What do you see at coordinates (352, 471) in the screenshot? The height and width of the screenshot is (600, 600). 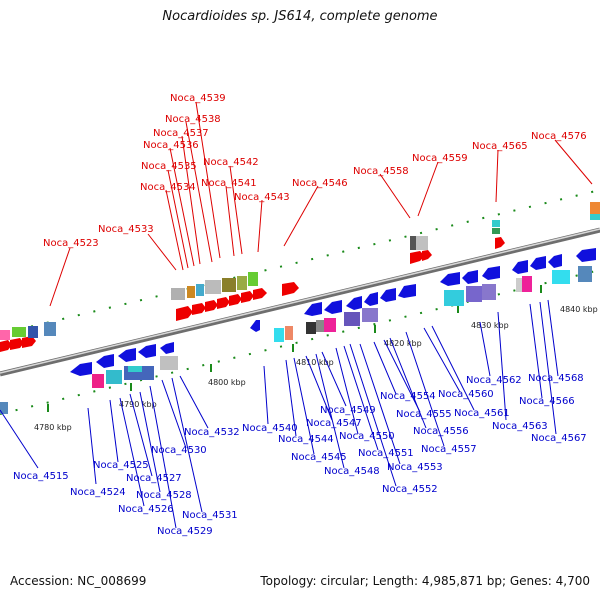 I see `gene-label: Noca_4548` at bounding box center [352, 471].